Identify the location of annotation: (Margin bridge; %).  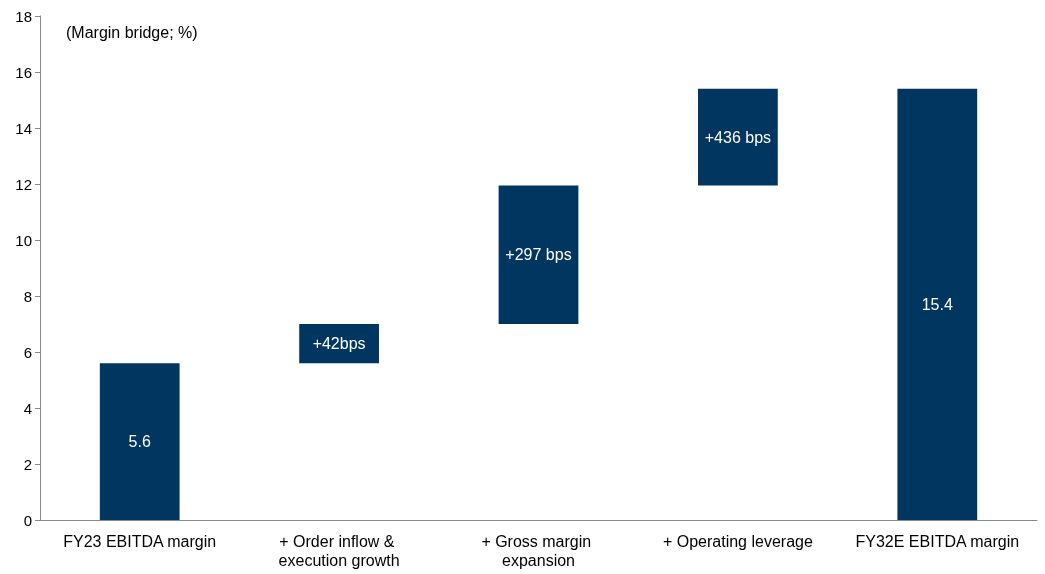
(132, 32).